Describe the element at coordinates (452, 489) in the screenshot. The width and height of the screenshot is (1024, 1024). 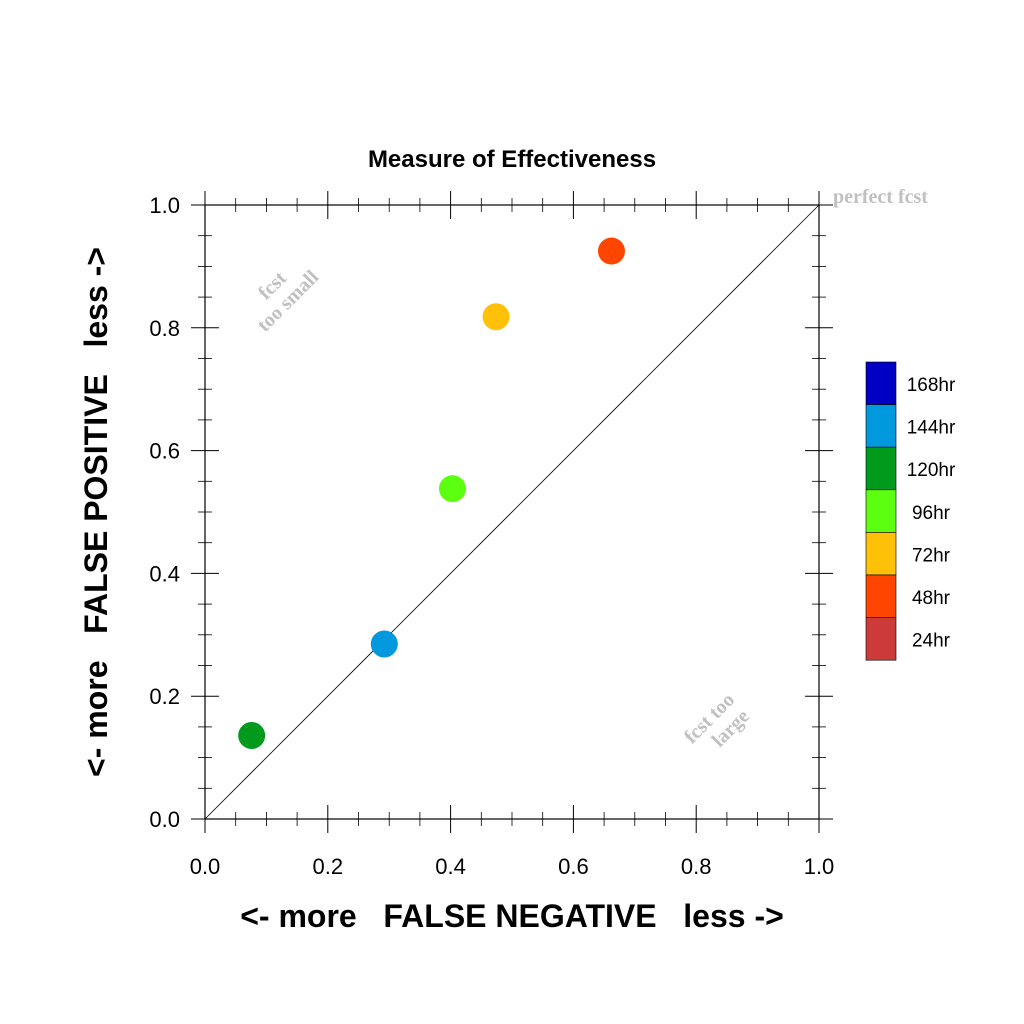
I see `data-point-96hr` at that location.